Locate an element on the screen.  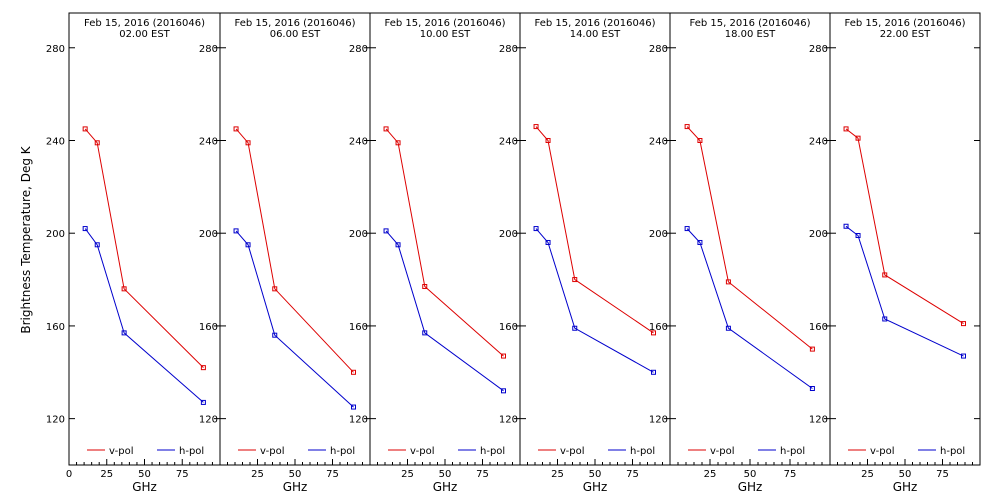
x-tick-label: 0 is located at coordinates (69, 474).